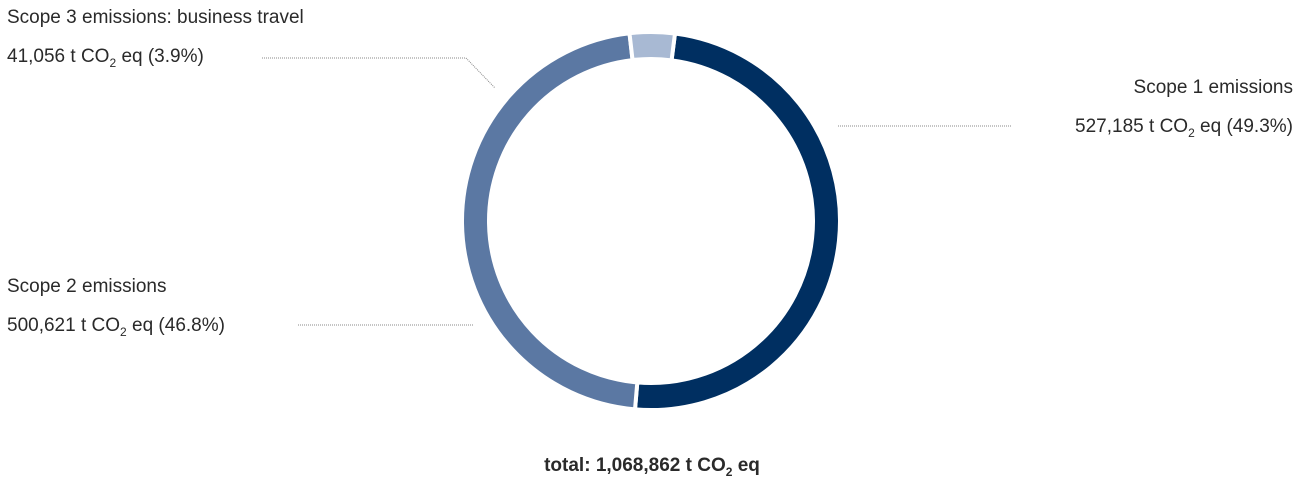 This screenshot has width=1305, height=504. Describe the element at coordinates (105, 58) in the screenshot. I see `series-value-scope-3: 41,056 t CO2 eq (3.9%)` at that location.